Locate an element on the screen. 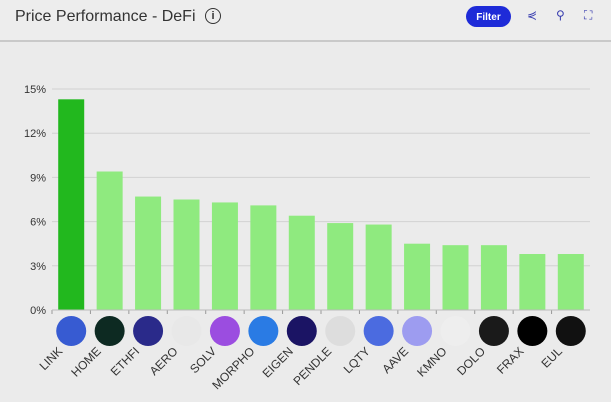  kmno-logo-icon is located at coordinates (455, 331).